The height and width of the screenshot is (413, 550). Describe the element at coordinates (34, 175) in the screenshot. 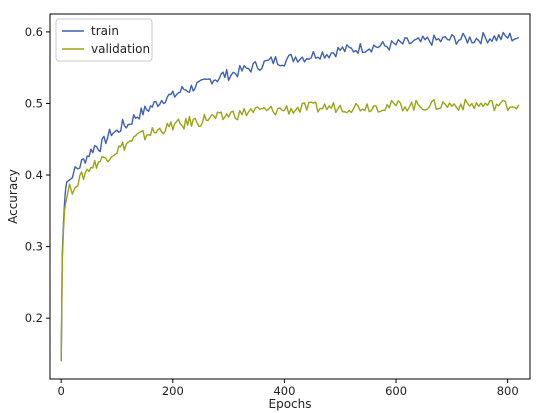

I see `y-tick-label: 0.4` at that location.